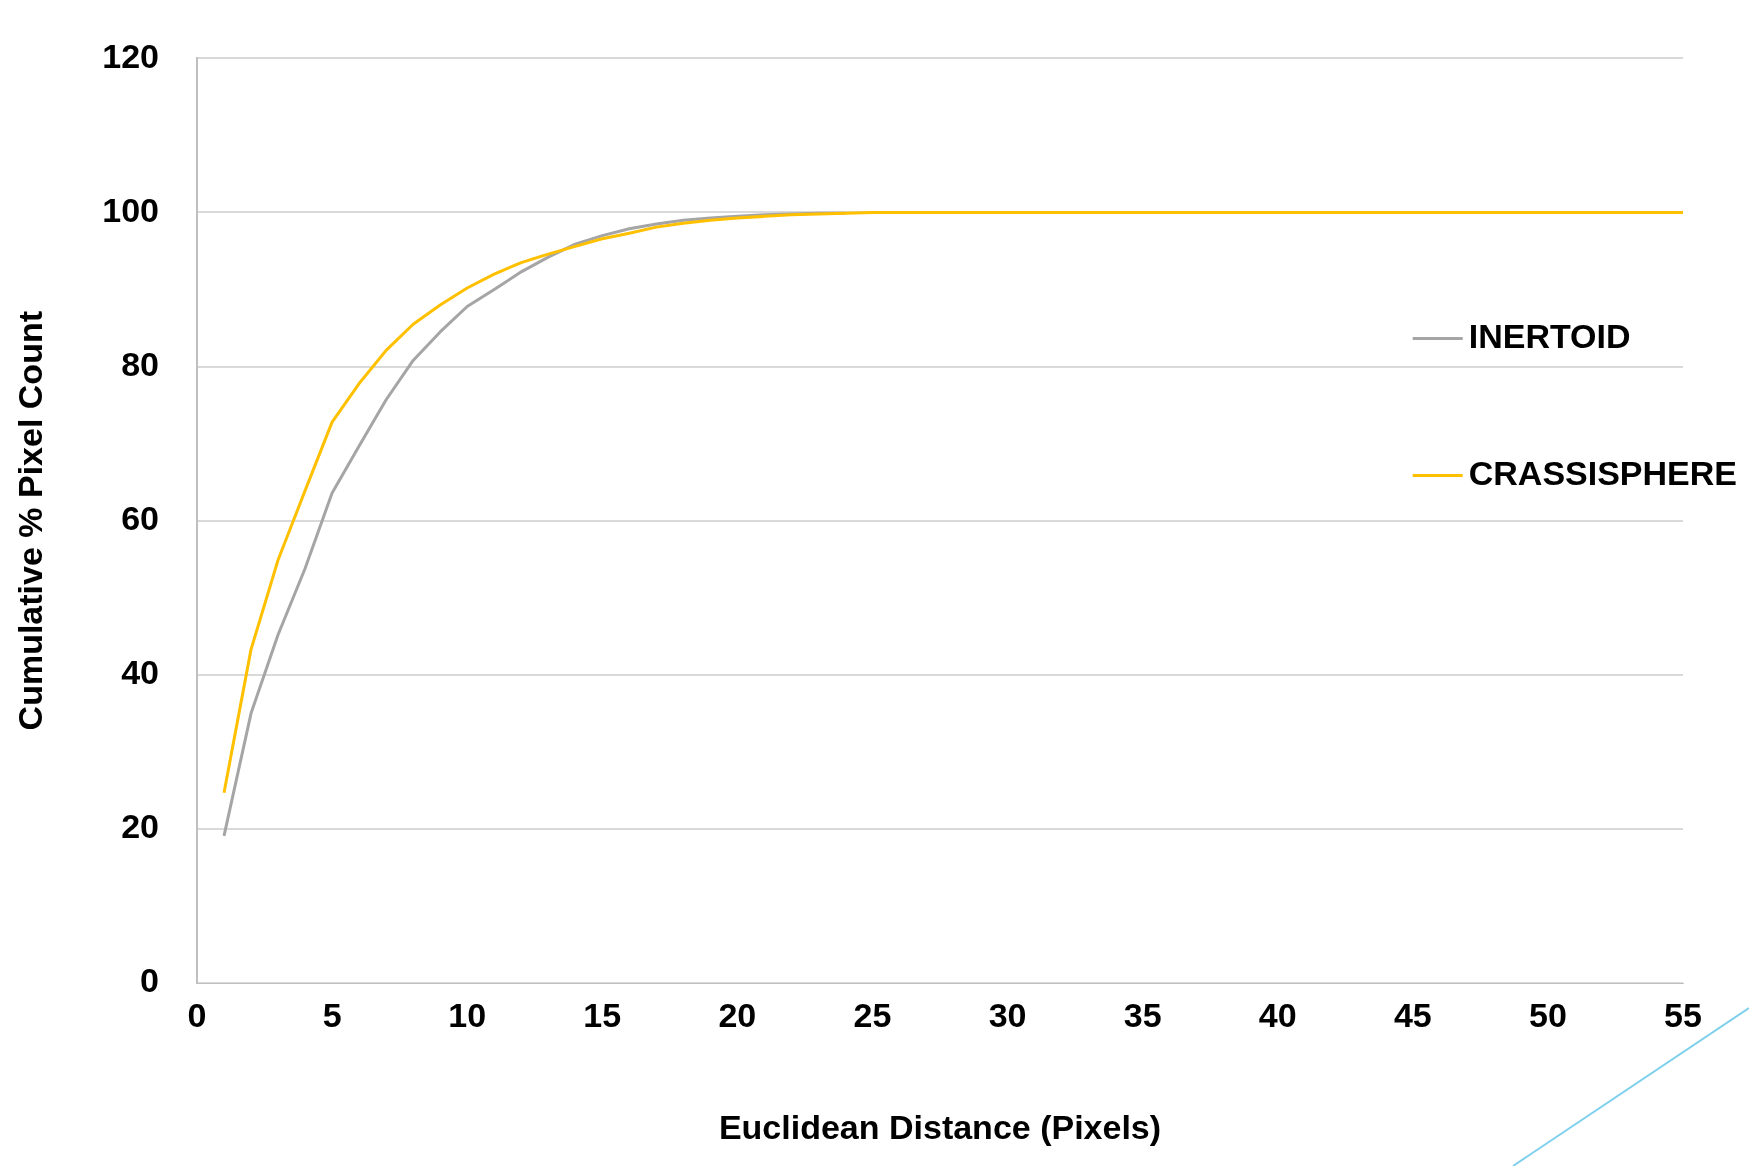 This screenshot has height=1166, width=1749. Describe the element at coordinates (940, 1126) in the screenshot. I see `x-axis-title: Euclidean Distance (Pixels)` at that location.